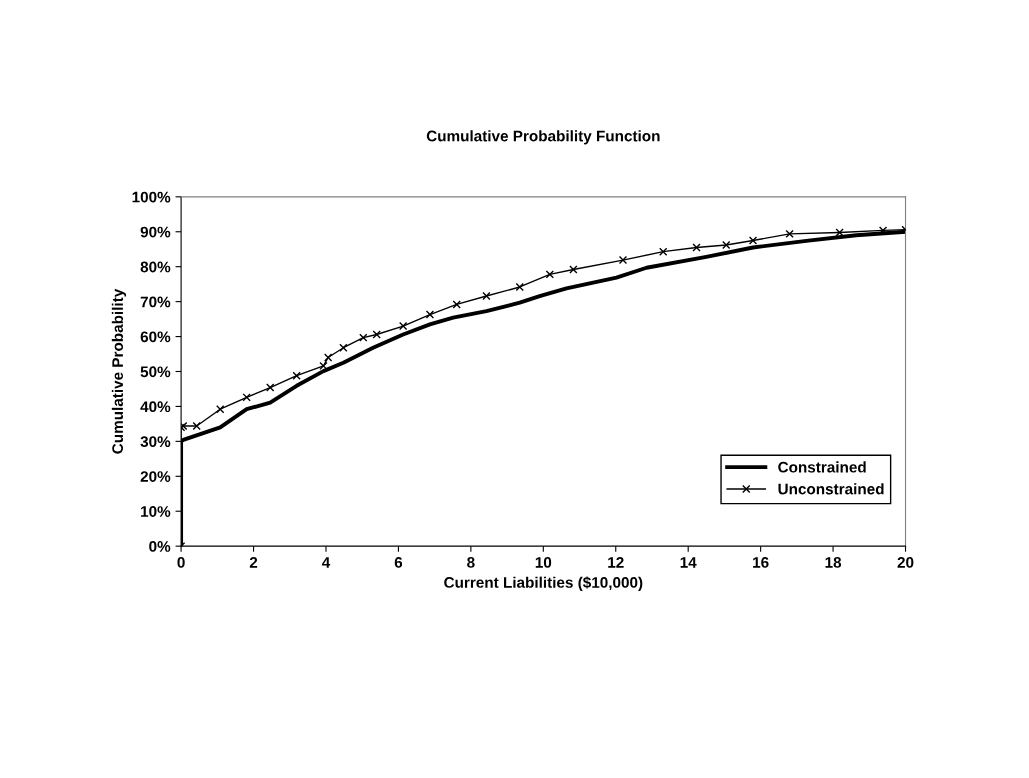 The height and width of the screenshot is (778, 1029). What do you see at coordinates (471, 562) in the screenshot?
I see `x-tick-label: 8` at bounding box center [471, 562].